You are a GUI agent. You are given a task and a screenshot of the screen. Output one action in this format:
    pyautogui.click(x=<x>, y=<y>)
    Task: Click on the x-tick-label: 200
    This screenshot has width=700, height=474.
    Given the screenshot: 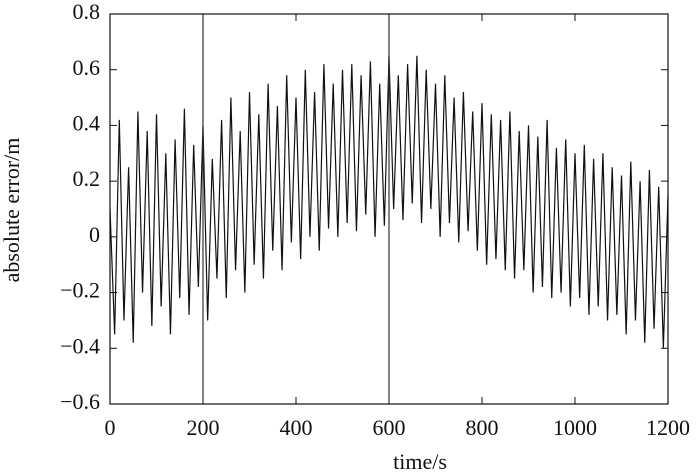 What is the action you would take?
    pyautogui.click(x=203, y=427)
    